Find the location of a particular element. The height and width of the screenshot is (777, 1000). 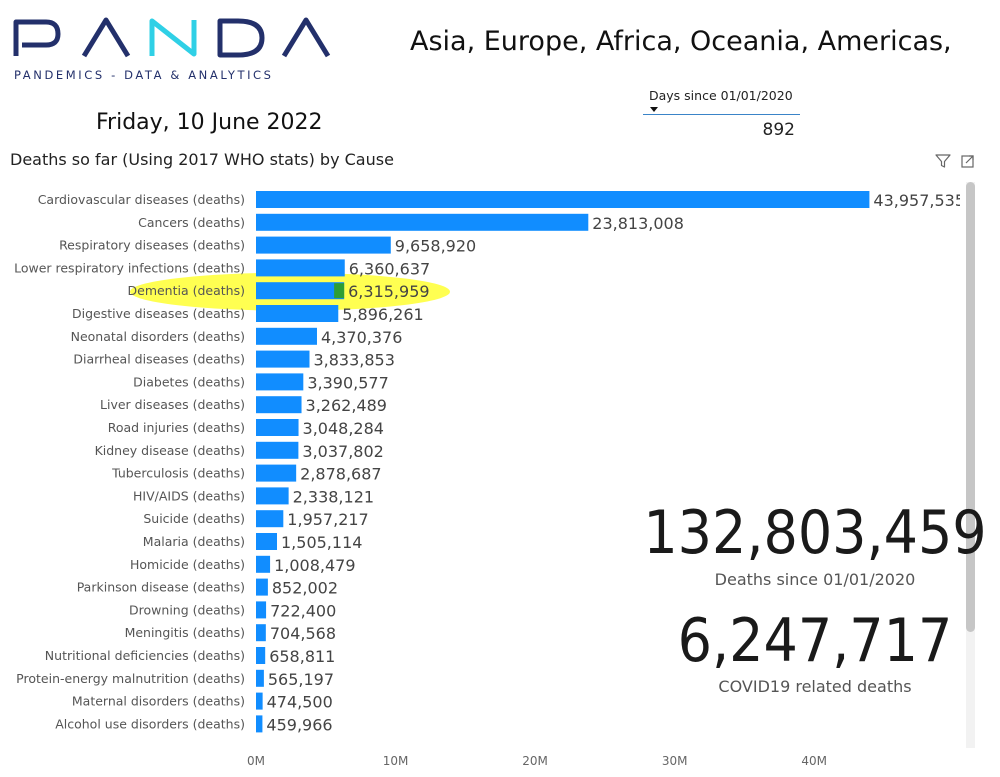

value-label: 1,957,217 is located at coordinates (327, 519).